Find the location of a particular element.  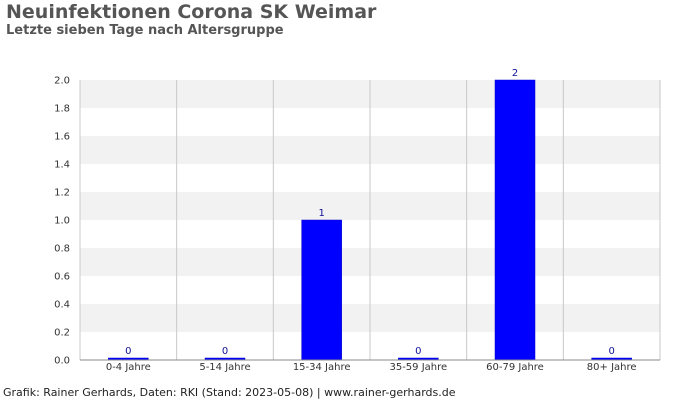

x-tick-label: 5-14 Jahre is located at coordinates (224, 367).